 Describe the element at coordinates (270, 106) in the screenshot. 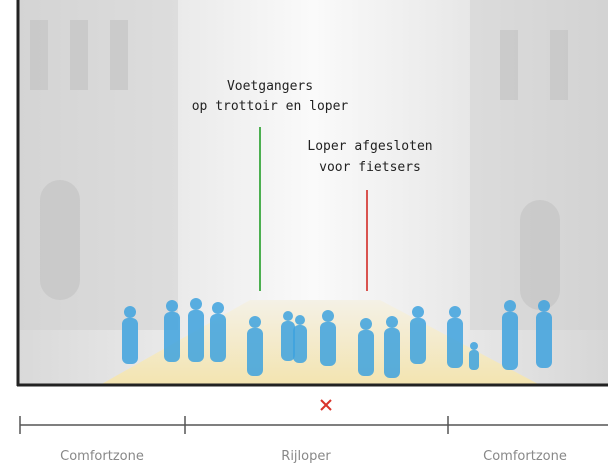

I see `annotation: op trottoir en loper` at that location.